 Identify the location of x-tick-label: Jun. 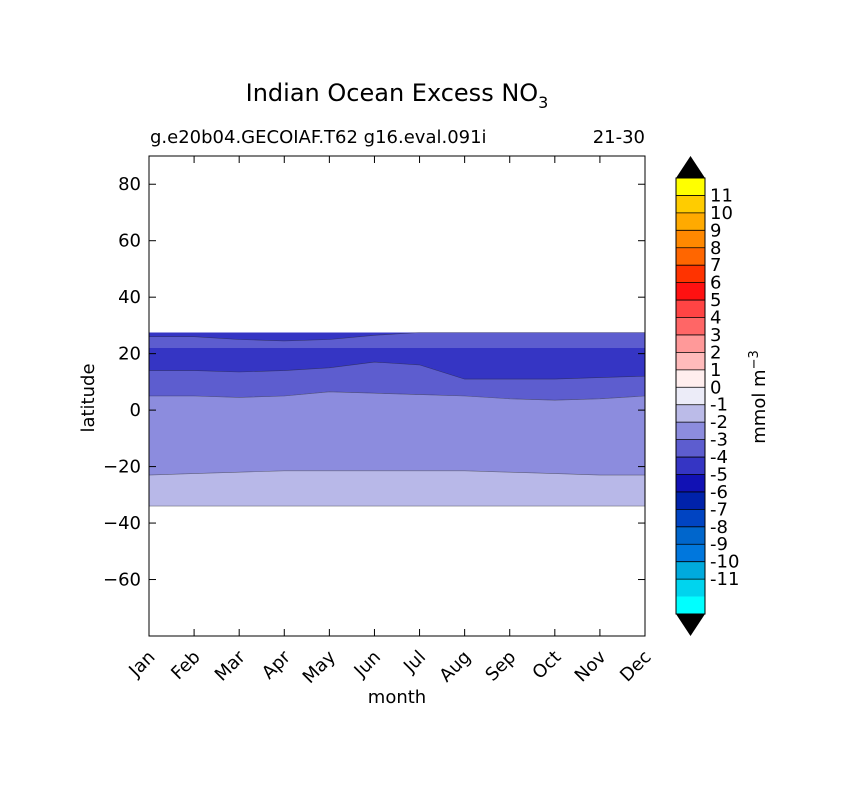
(367, 664).